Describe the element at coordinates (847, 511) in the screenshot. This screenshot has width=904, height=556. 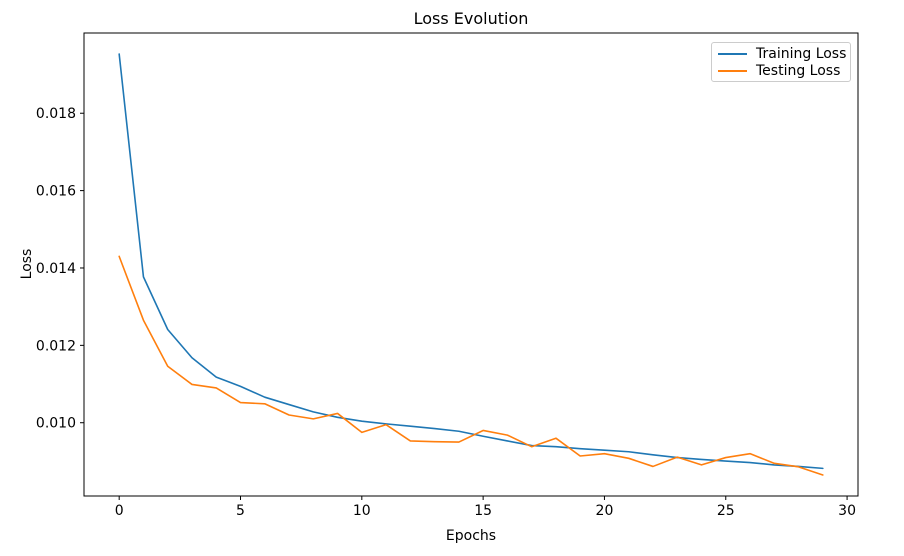
I see `x-tick-label-30: 30` at that location.